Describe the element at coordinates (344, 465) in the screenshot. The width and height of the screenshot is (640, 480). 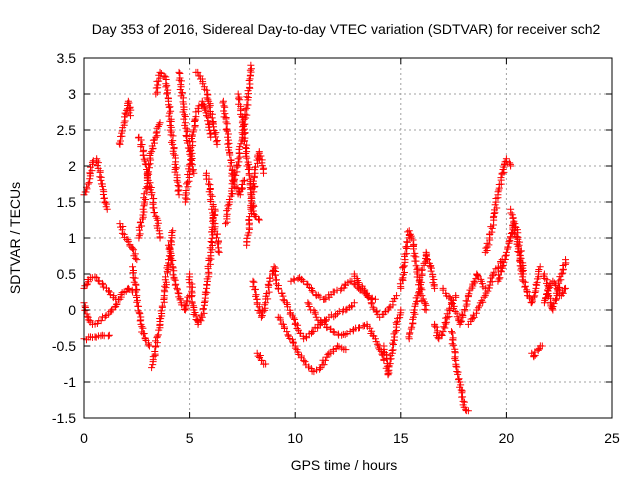
I see `x-axis-label: GPS time / hours` at that location.